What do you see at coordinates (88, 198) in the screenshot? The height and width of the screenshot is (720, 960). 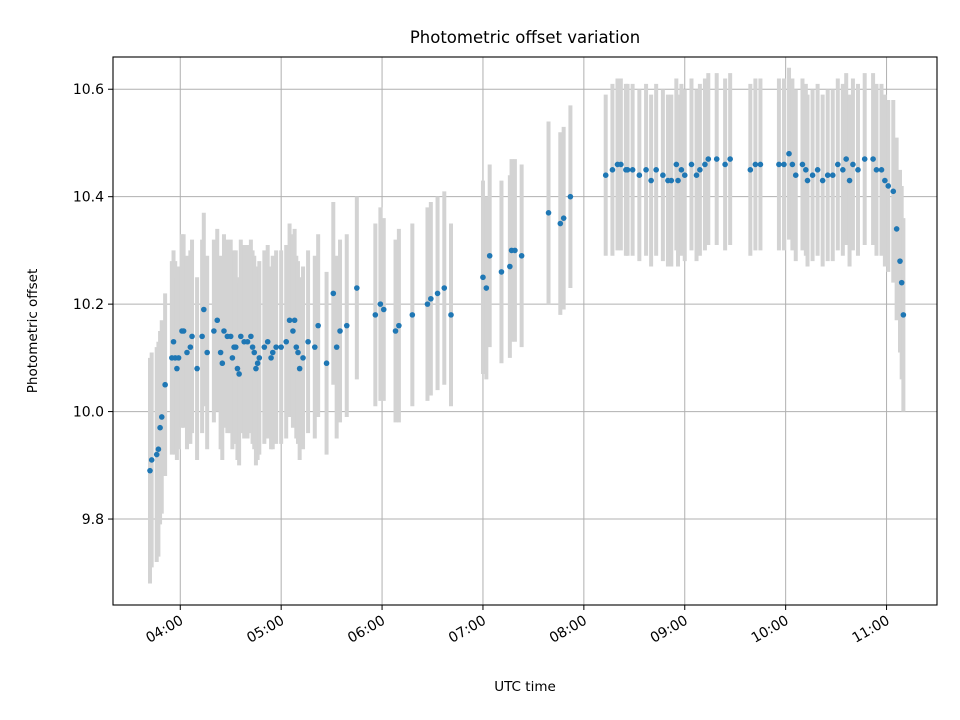 I see `y-tick-label: 10.4` at bounding box center [88, 198].